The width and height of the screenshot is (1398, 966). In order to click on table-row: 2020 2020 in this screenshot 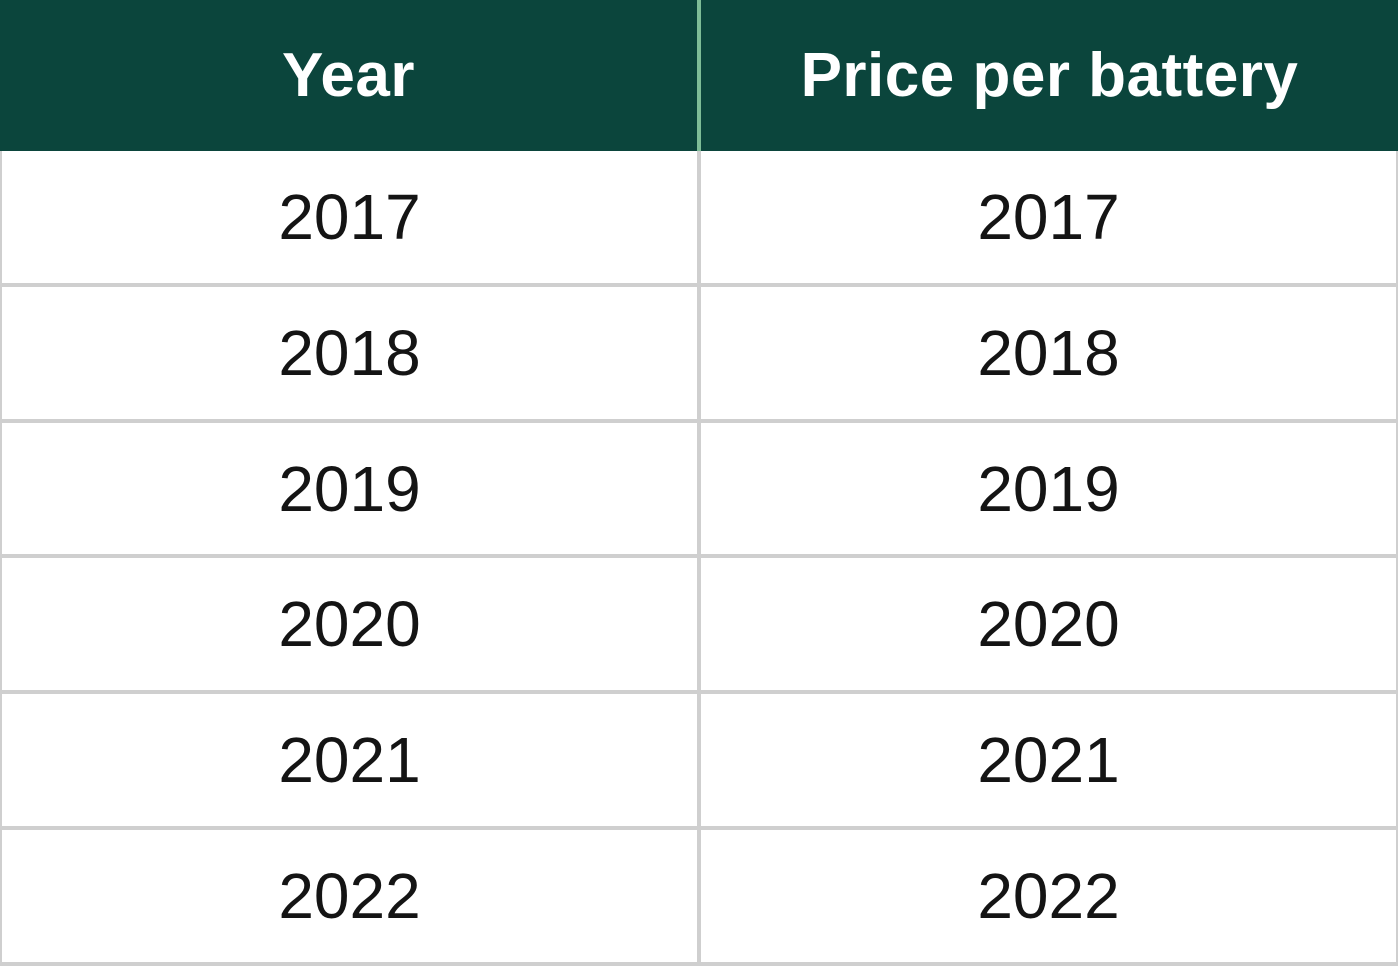, I will do `click(699, 622)`.